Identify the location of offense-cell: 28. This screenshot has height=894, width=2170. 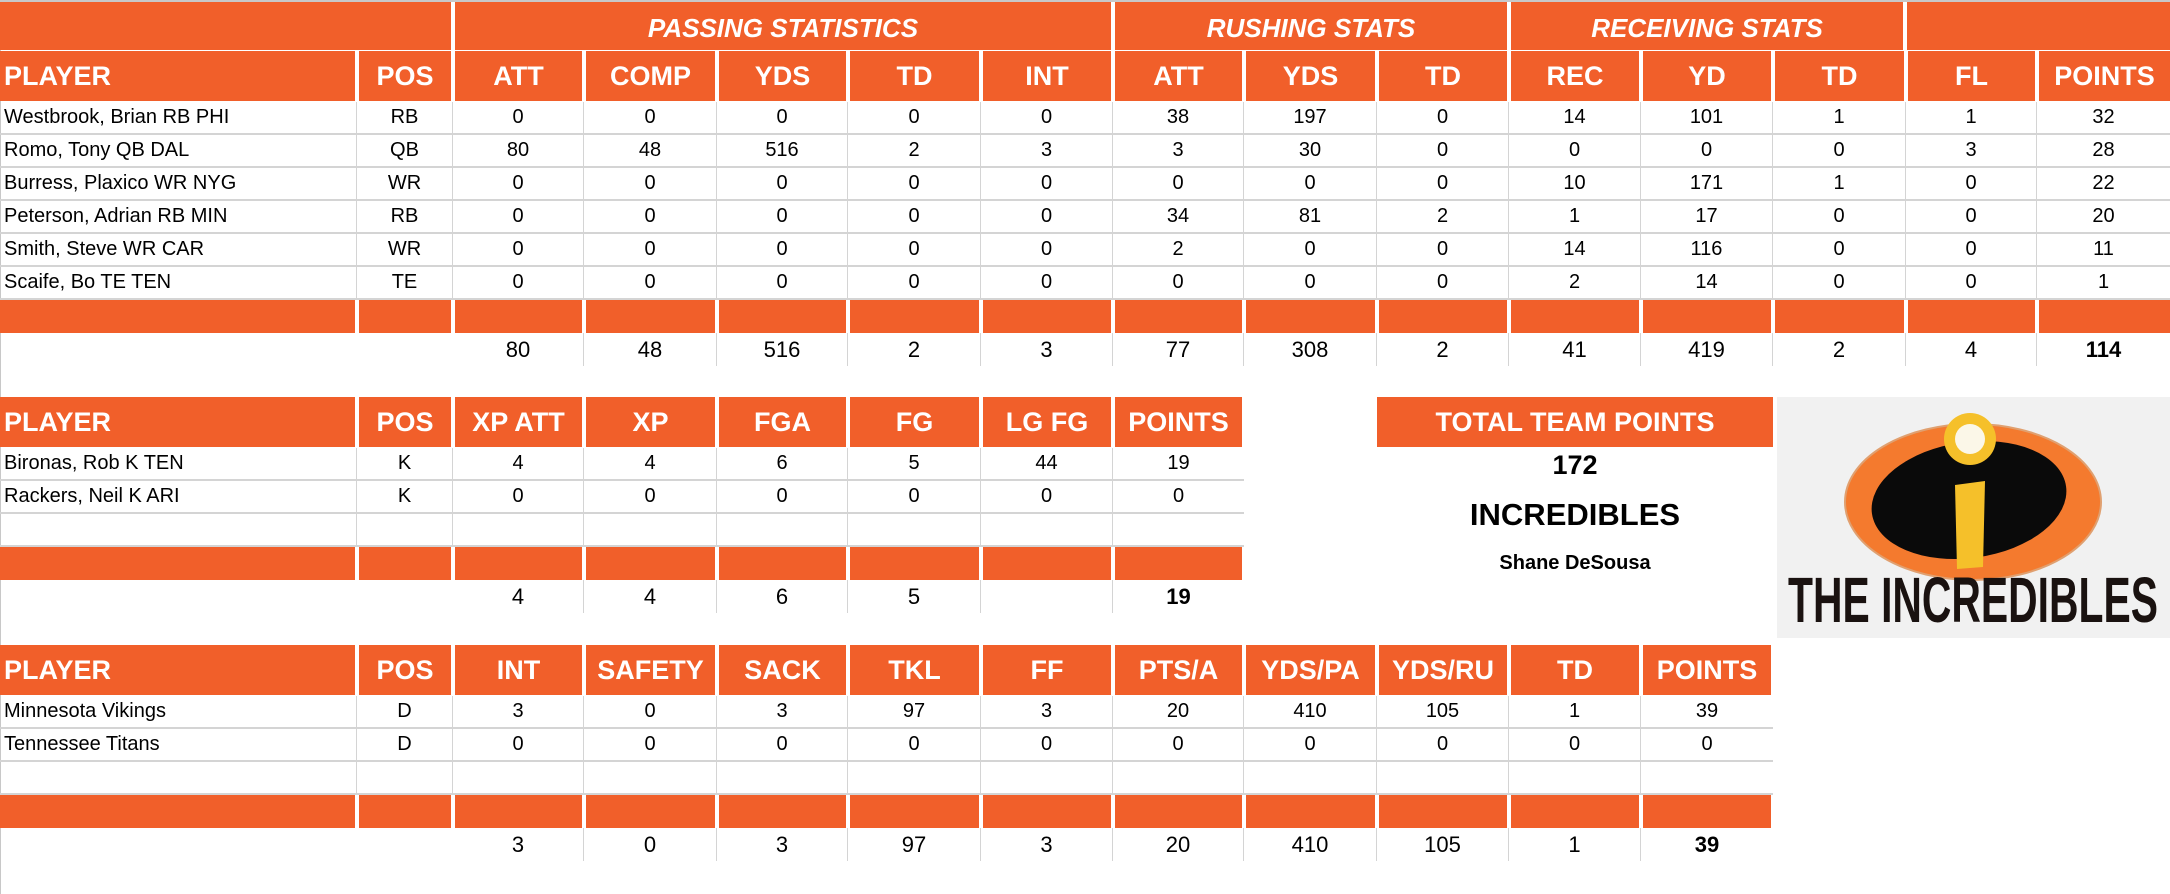
(2103, 151).